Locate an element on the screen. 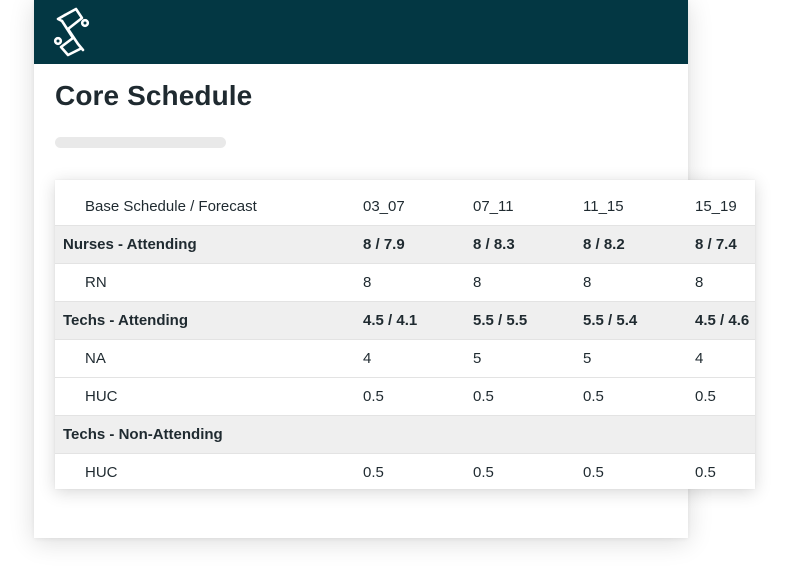 This screenshot has width=789, height=579. row-label: NA is located at coordinates (95, 358).